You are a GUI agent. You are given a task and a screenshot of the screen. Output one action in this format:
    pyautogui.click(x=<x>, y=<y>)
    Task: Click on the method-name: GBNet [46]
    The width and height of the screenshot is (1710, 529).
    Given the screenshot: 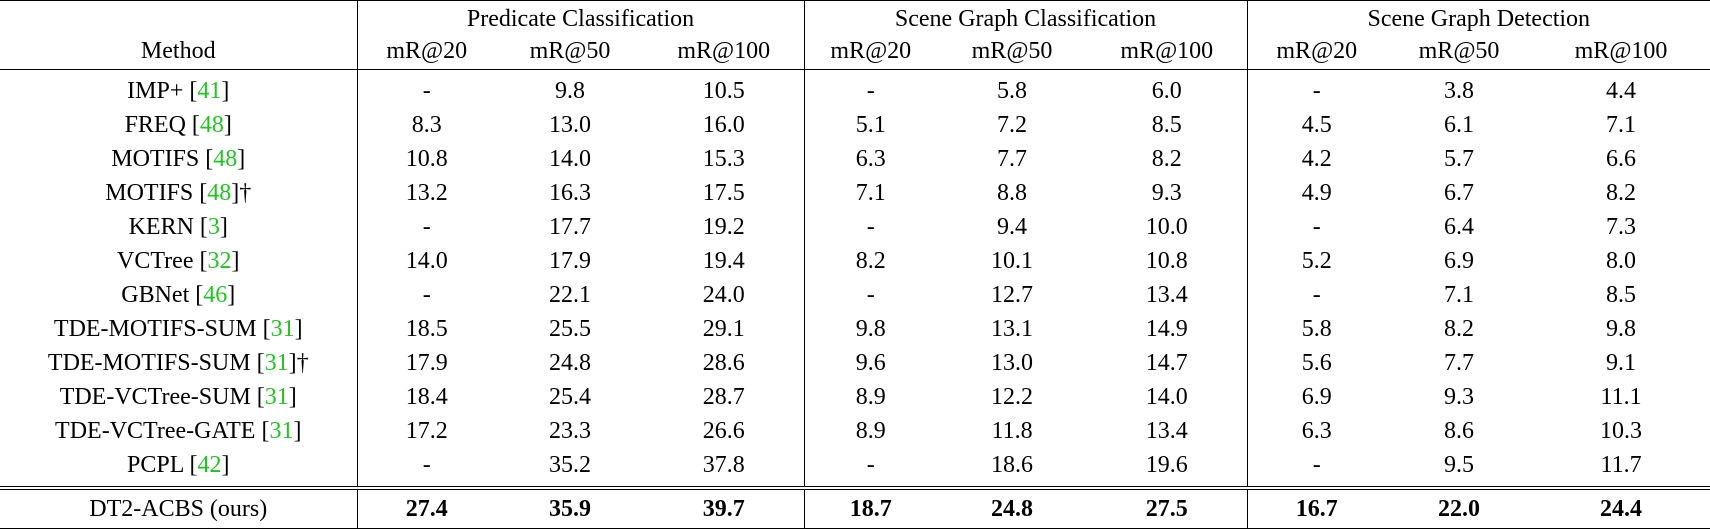 What is the action you would take?
    pyautogui.click(x=179, y=295)
    